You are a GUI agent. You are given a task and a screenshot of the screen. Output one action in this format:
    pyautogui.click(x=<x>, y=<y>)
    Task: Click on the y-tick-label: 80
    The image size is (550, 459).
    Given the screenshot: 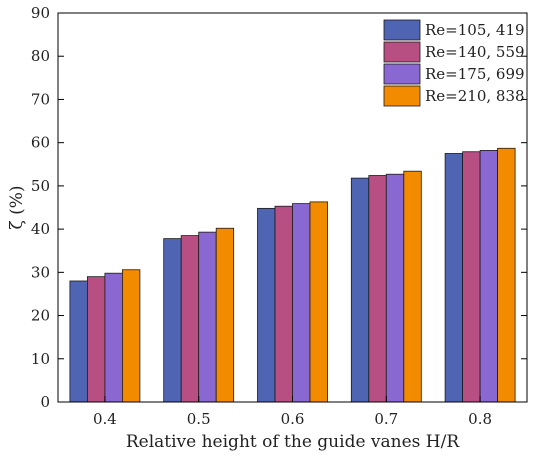 What is the action you would take?
    pyautogui.click(x=40, y=56)
    